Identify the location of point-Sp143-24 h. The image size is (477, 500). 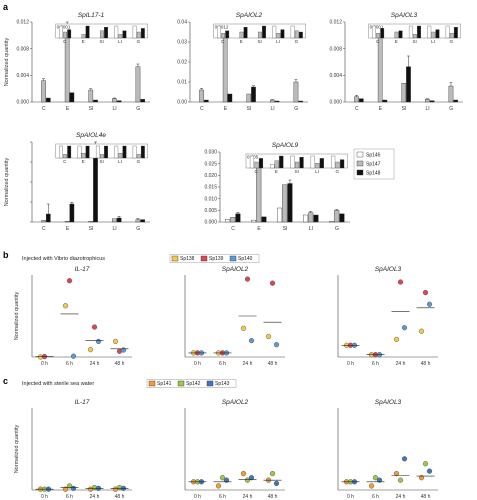
(404, 459).